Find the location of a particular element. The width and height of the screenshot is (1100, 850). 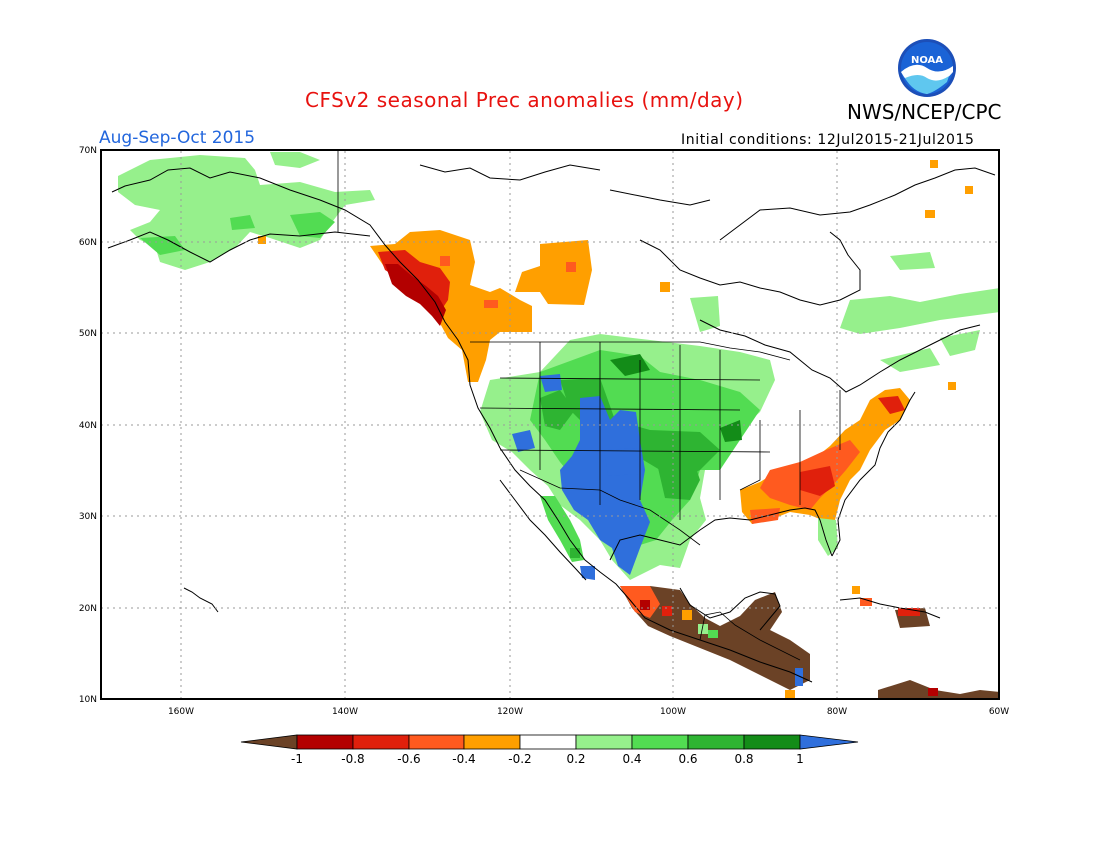

noaa-logo: NOAA is located at coordinates (927, 68).